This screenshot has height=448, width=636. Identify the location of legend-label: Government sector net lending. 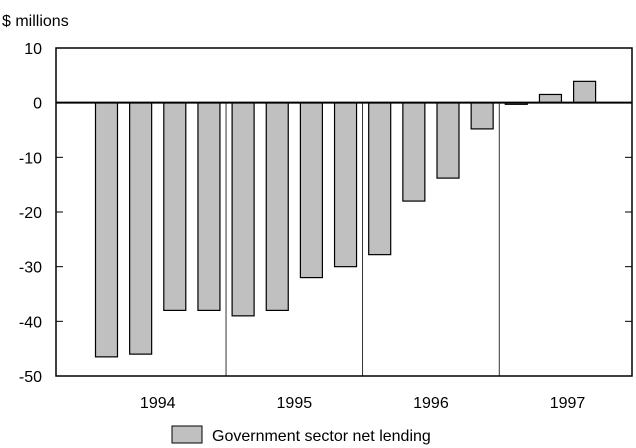
(321, 436).